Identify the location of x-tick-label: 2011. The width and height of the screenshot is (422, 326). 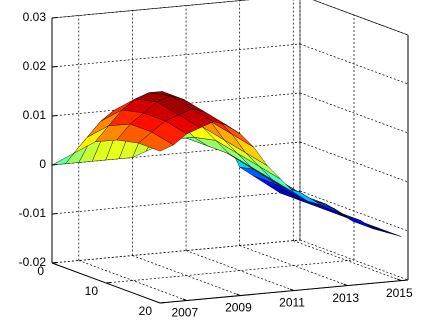
(292, 303).